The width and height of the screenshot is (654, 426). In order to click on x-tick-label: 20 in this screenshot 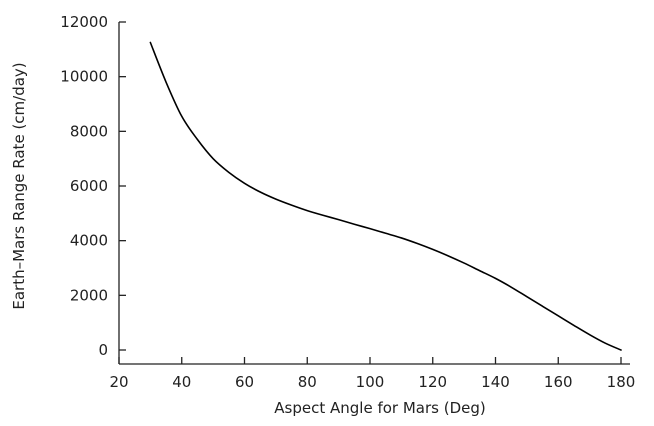, I will do `click(118, 382)`.